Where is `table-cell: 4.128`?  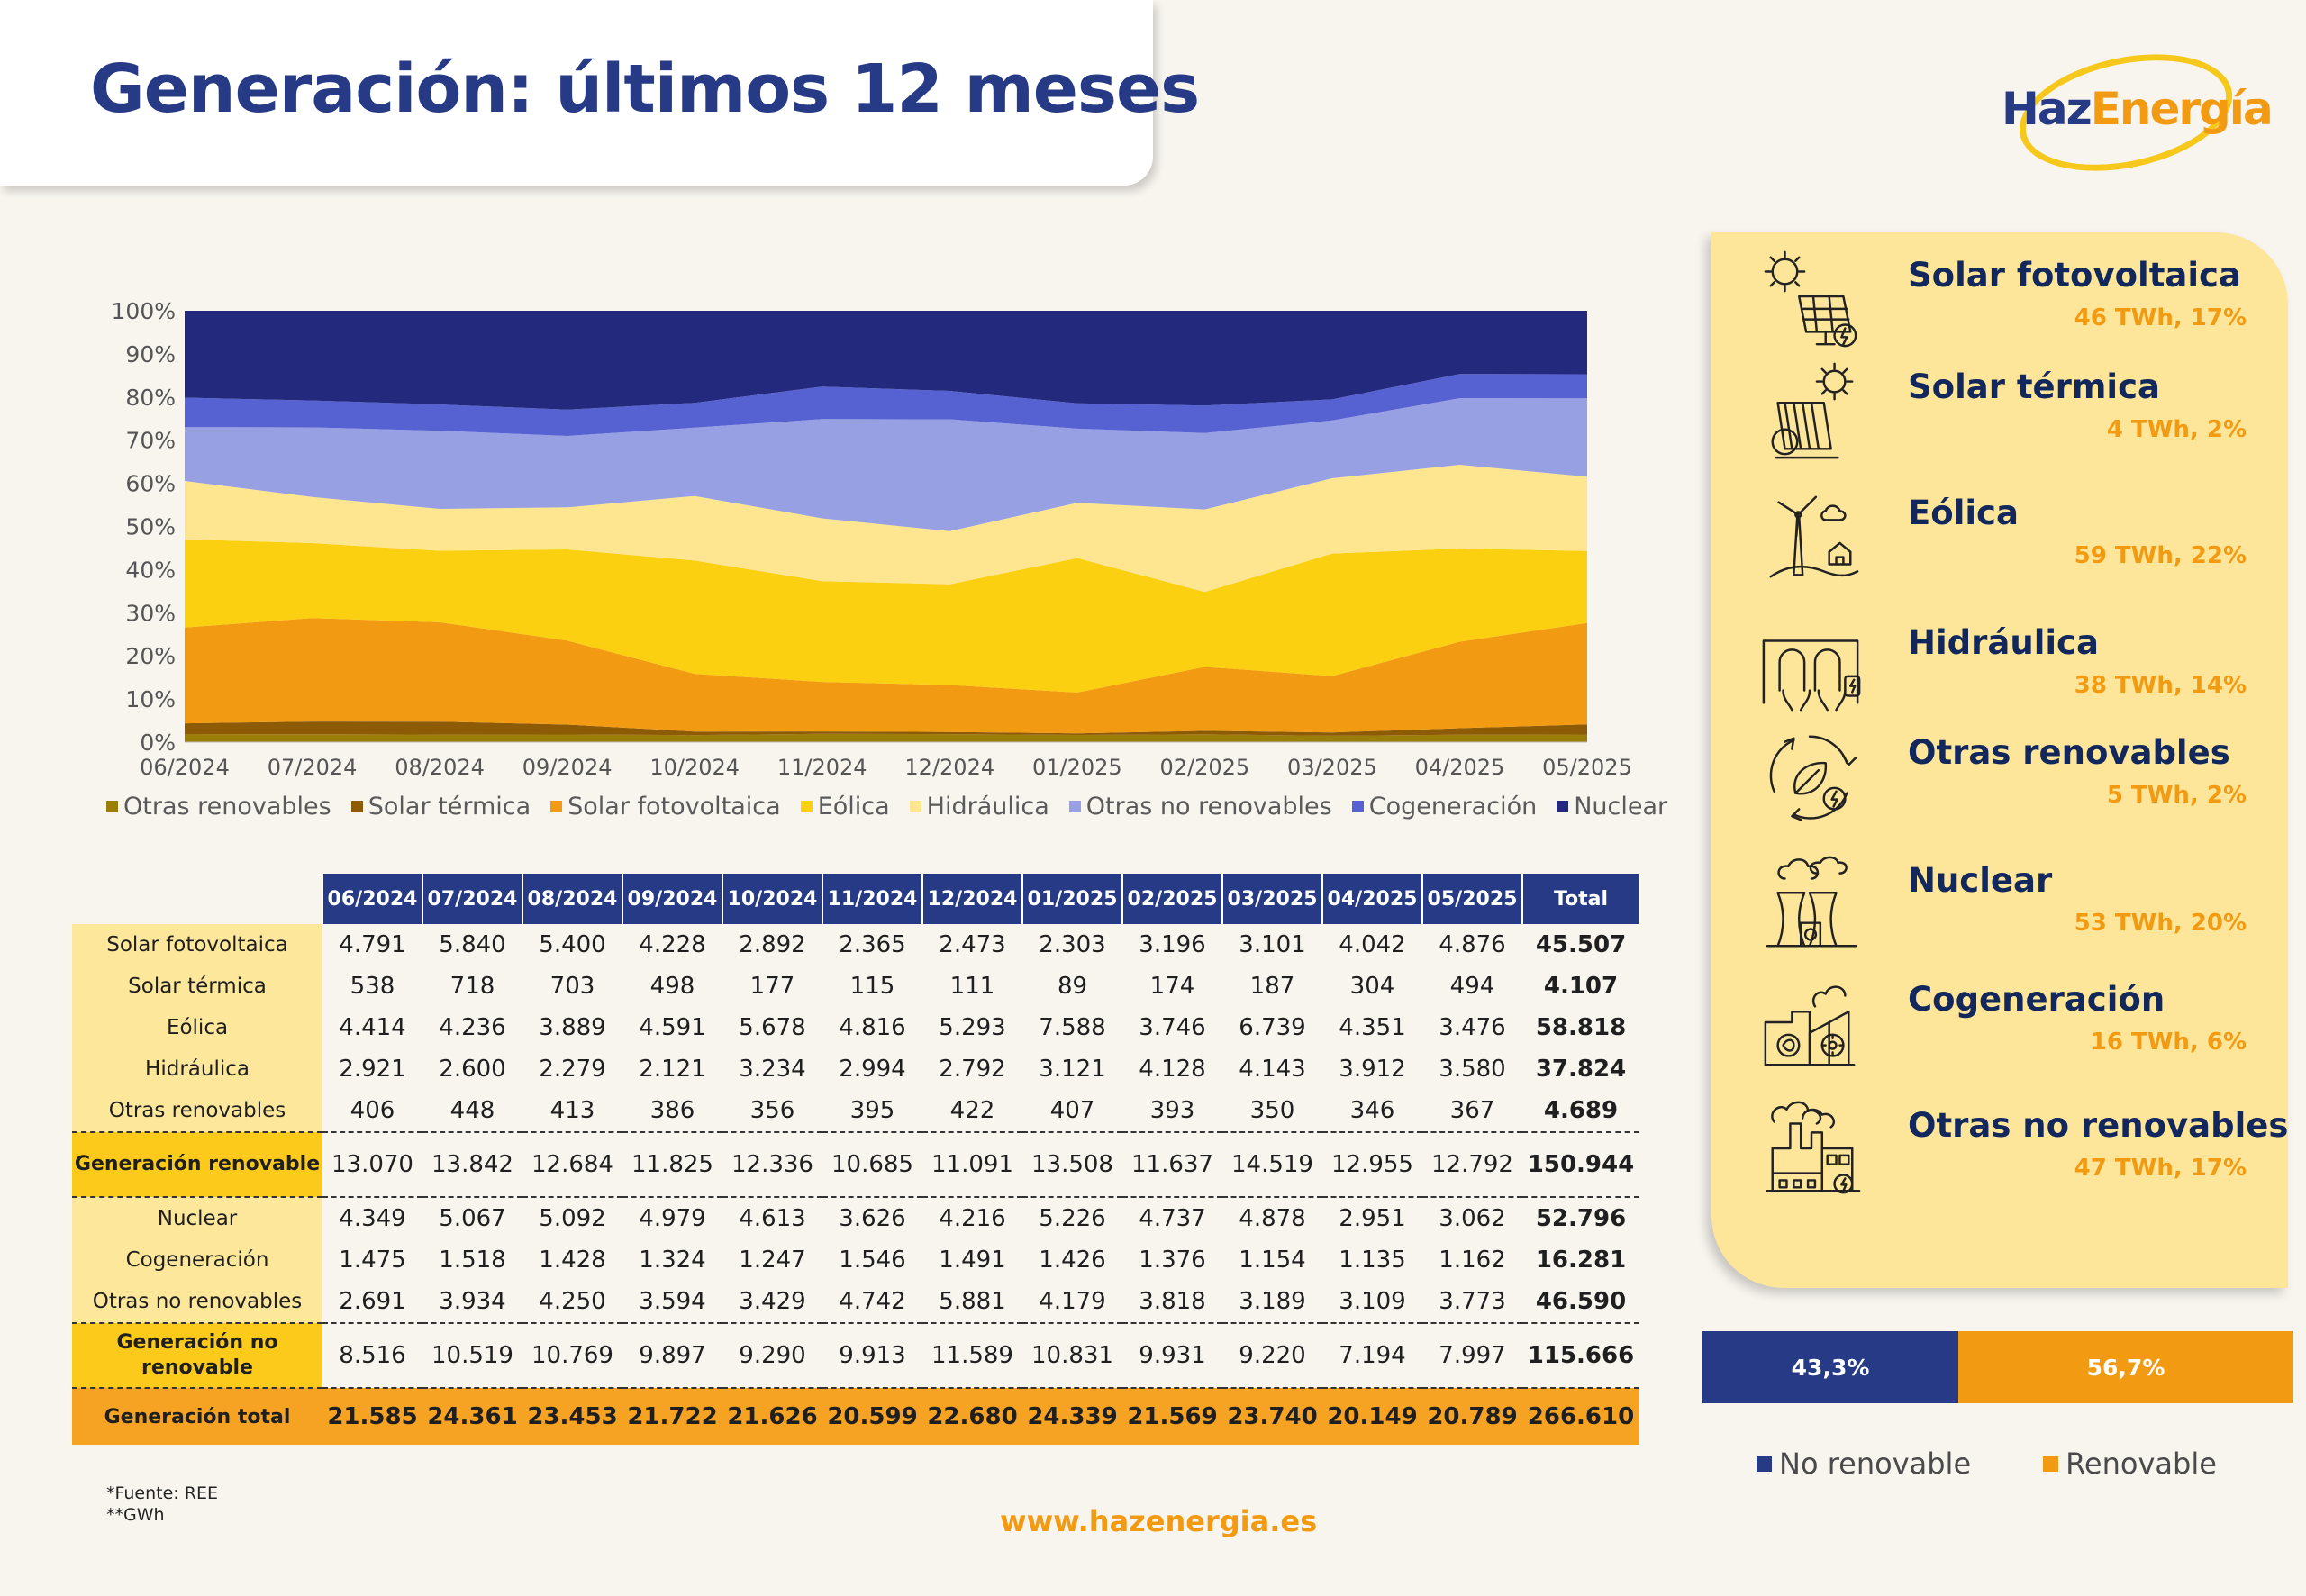
table-cell: 4.128 is located at coordinates (1172, 1069).